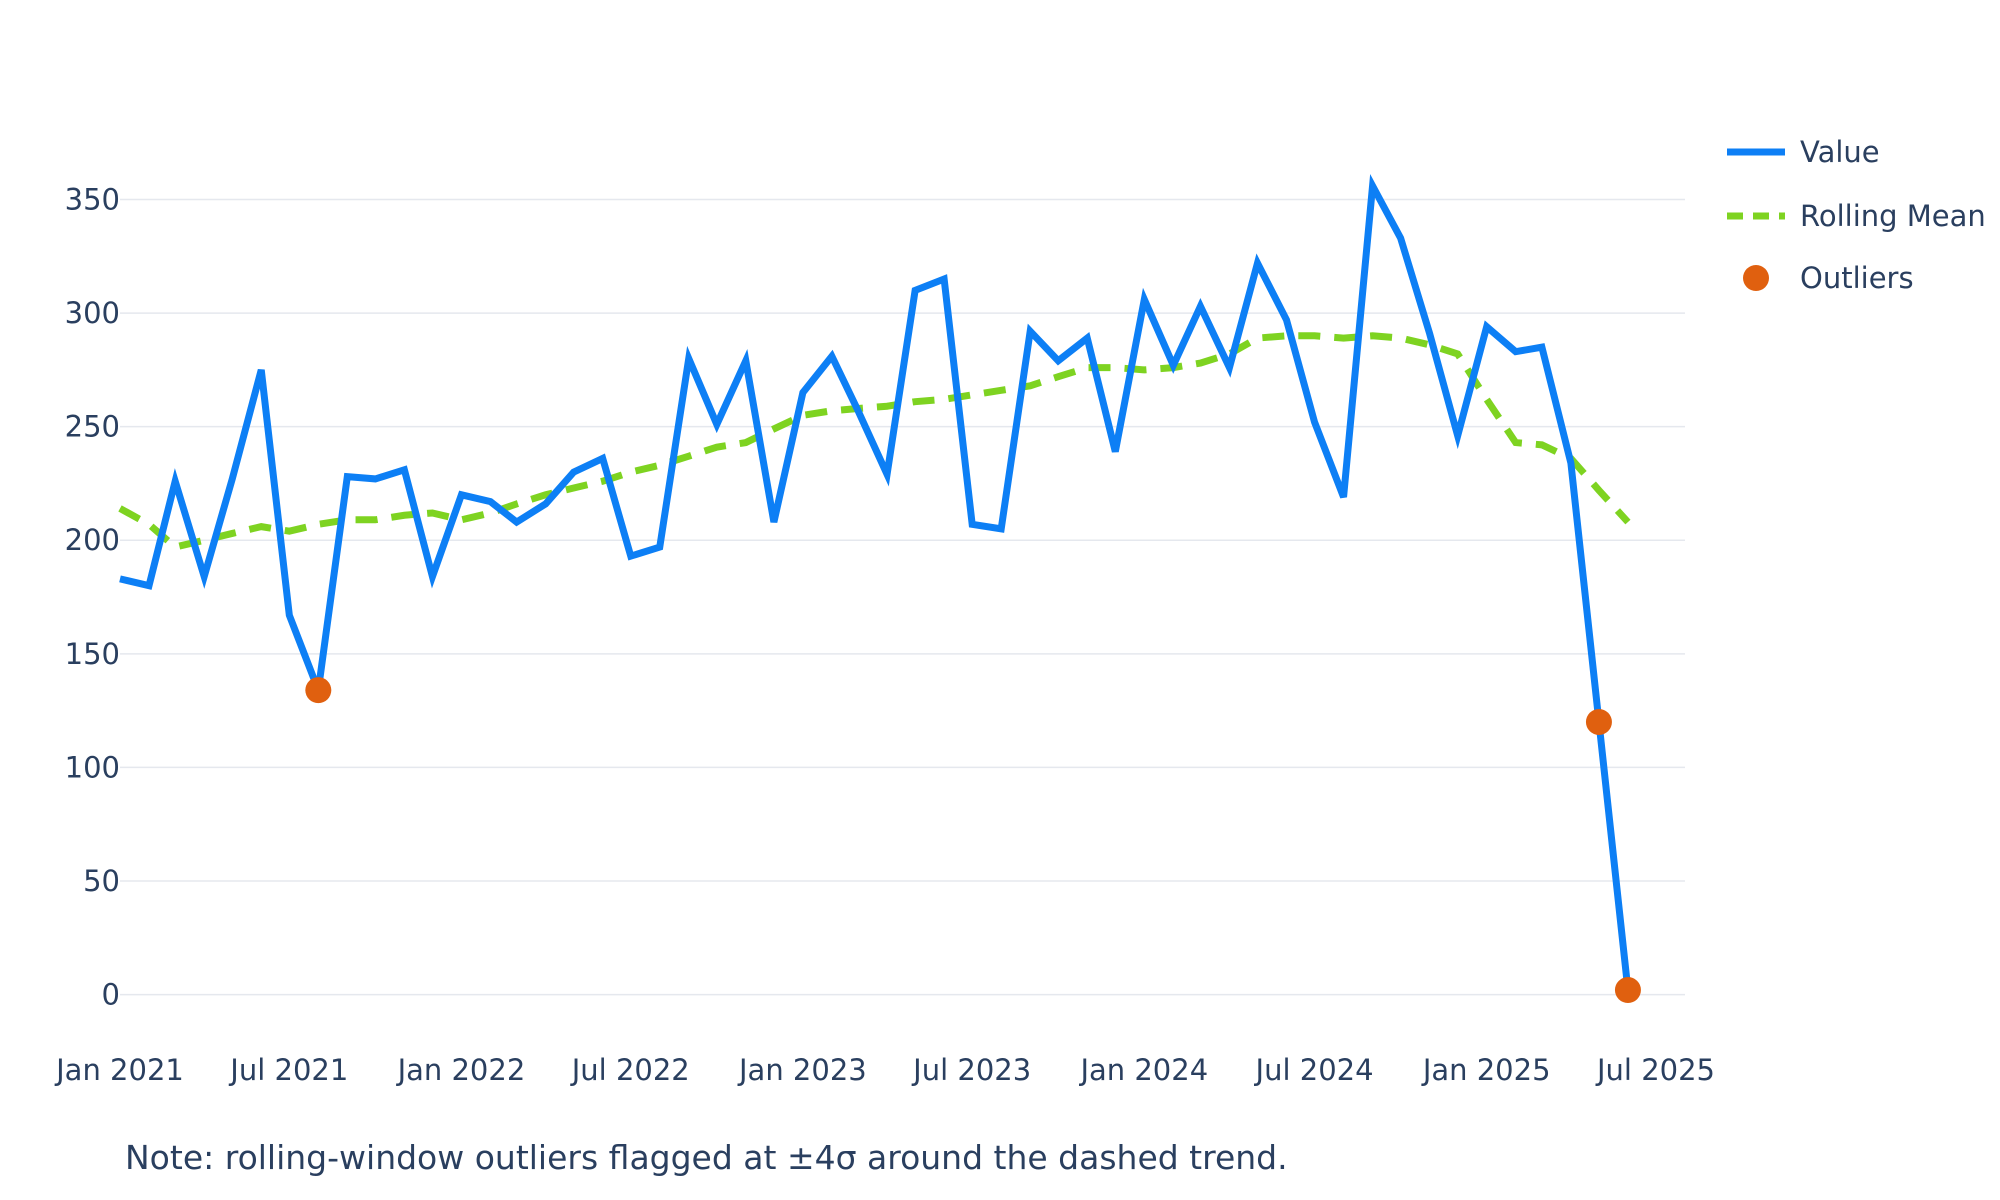 This screenshot has height=1200, width=2000. What do you see at coordinates (630, 1070) in the screenshot?
I see `x-tick-label: Jul 2022` at bounding box center [630, 1070].